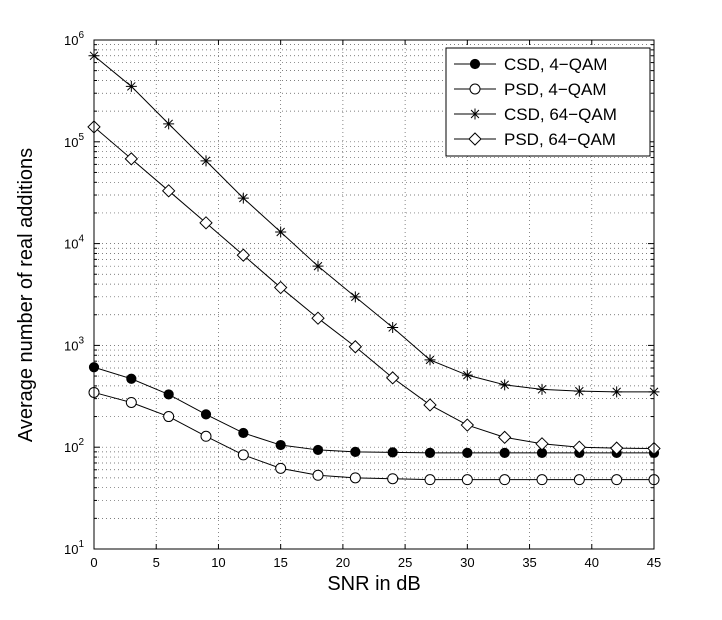  I want to click on y-tick-label: 10⁵, so click(74, 141).